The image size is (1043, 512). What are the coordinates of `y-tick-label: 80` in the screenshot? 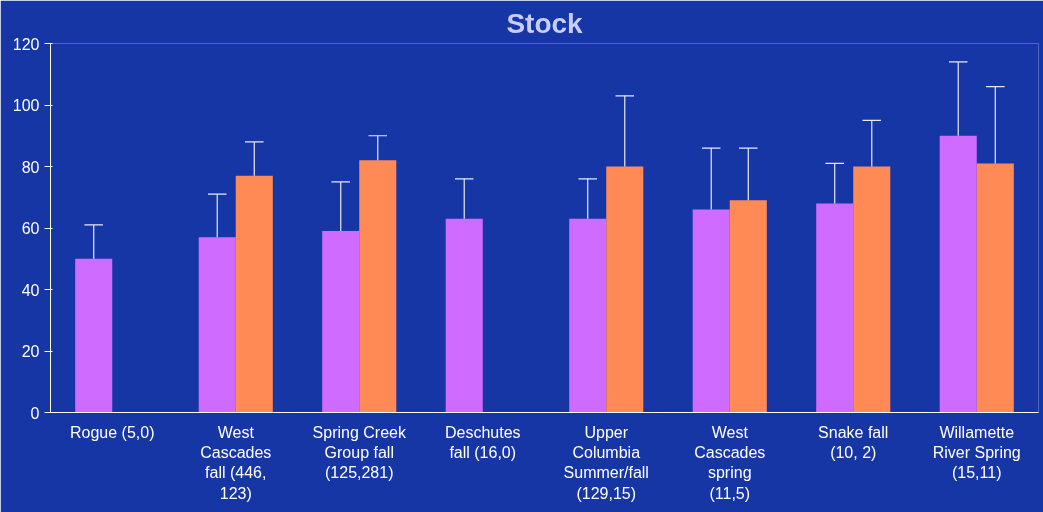 It's located at (30, 167).